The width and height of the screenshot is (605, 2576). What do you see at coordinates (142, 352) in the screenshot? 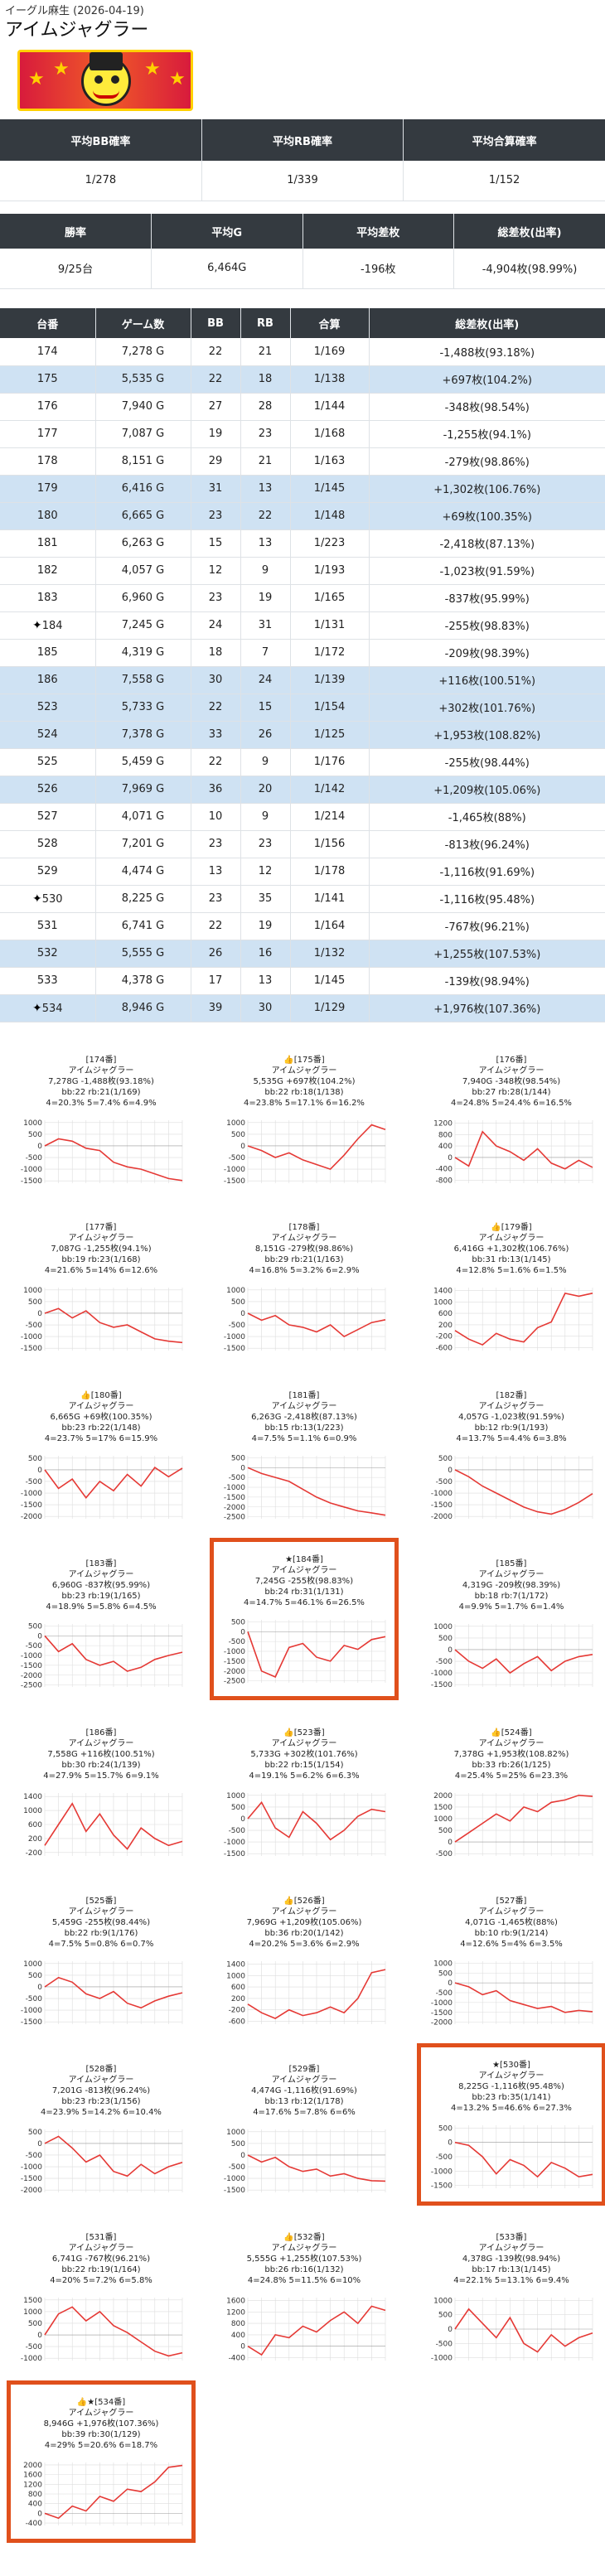
I see `cell-games: 7,278 G` at bounding box center [142, 352].